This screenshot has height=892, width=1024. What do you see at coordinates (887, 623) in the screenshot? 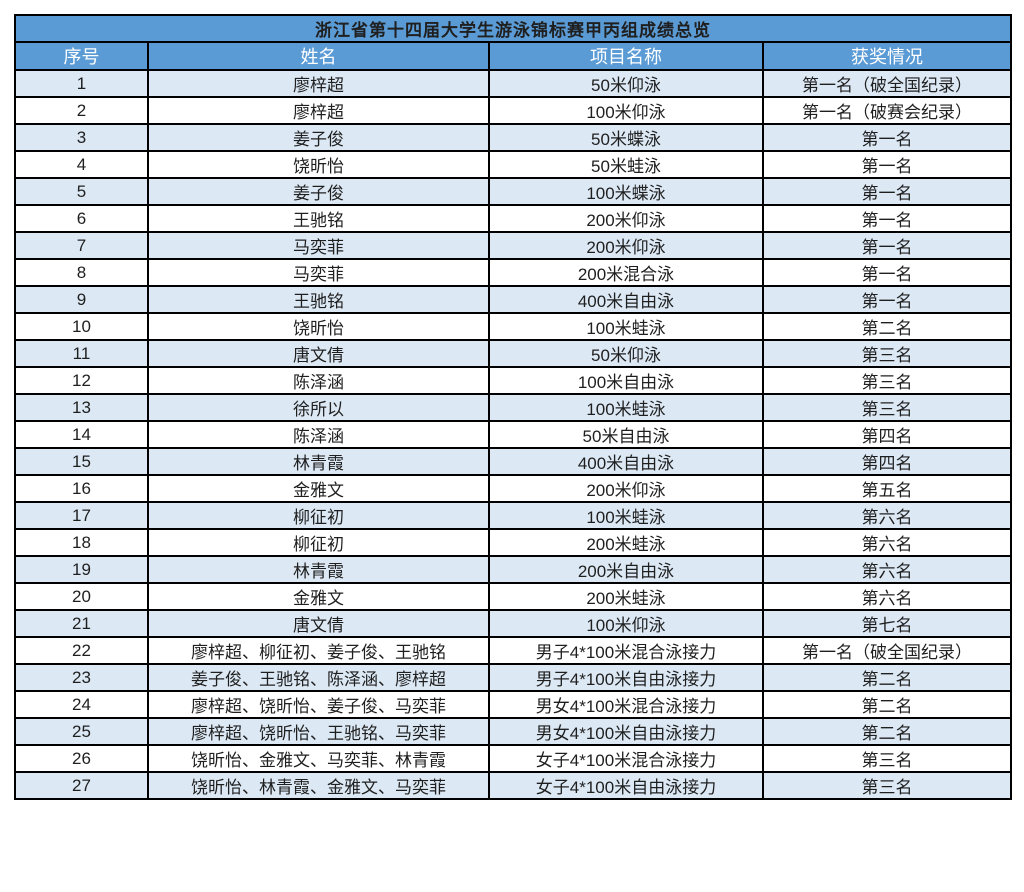
I see `cell-award: 第七名` at bounding box center [887, 623].